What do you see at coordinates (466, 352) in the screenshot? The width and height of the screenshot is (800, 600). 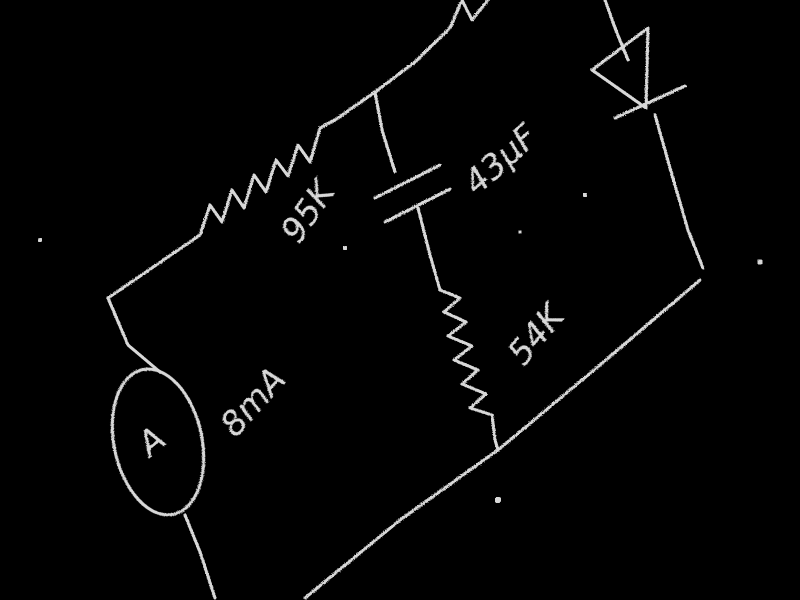 I see `resistor-54k-zigzag` at bounding box center [466, 352].